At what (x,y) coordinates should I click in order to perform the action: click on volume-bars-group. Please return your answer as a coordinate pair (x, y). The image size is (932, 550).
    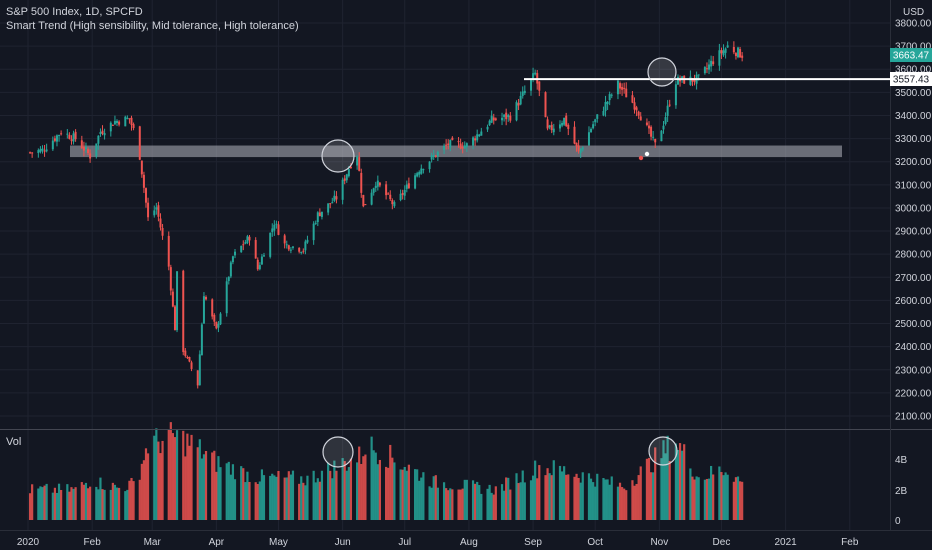
    Looking at the image, I should click on (386, 471).